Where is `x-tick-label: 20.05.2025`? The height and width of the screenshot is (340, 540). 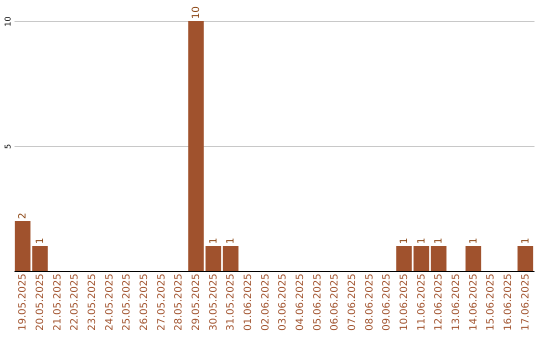 x-tick-label: 20.05.2025 is located at coordinates (40, 302).